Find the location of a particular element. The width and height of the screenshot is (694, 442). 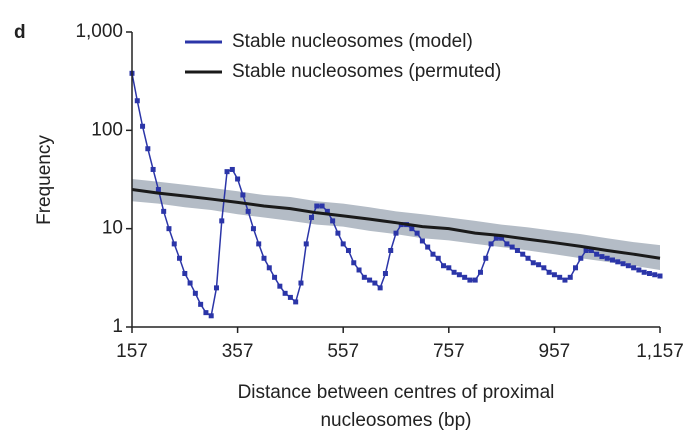

x-tick-label: 1,157 is located at coordinates (660, 351).